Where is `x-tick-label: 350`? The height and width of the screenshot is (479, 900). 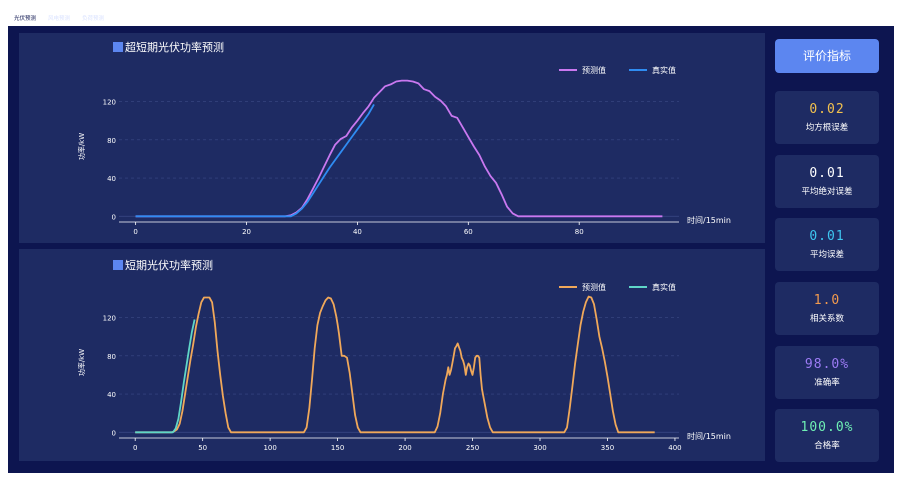
x-tick-label: 350 is located at coordinates (607, 448).